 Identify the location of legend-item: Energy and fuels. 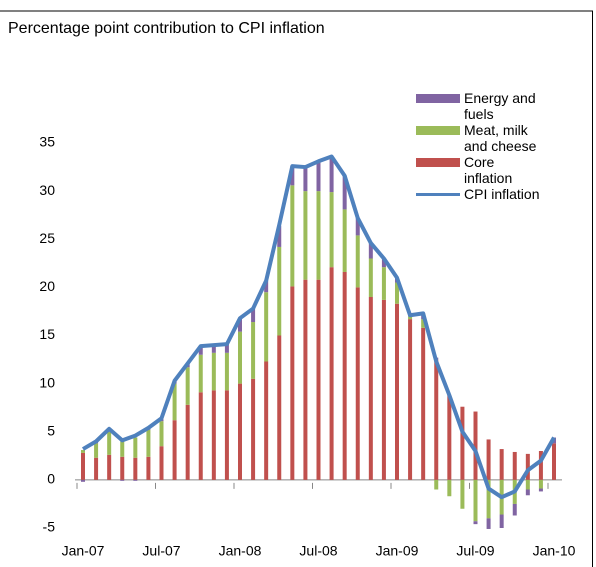
(502, 106).